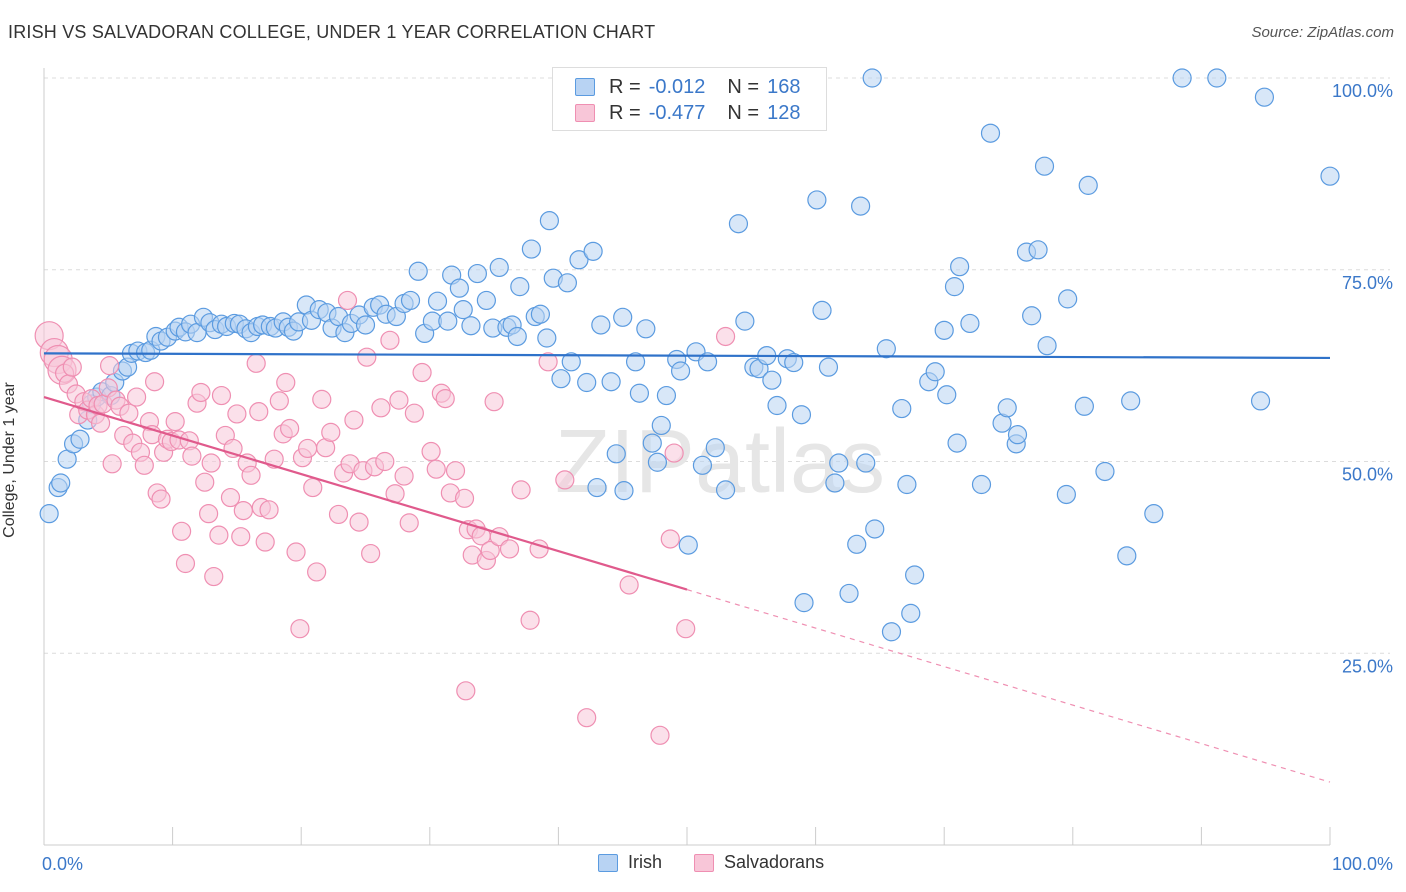 Image resolution: width=1406 pixels, height=892 pixels. I want to click on legend-item-irish: Irish, so click(630, 862).